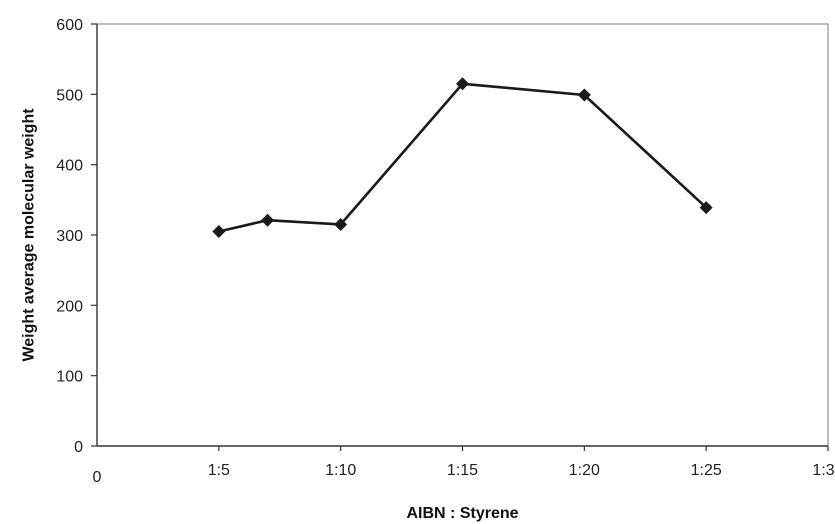 The image size is (835, 524). Describe the element at coordinates (69, 236) in the screenshot. I see `y-tick-label: 300` at that location.